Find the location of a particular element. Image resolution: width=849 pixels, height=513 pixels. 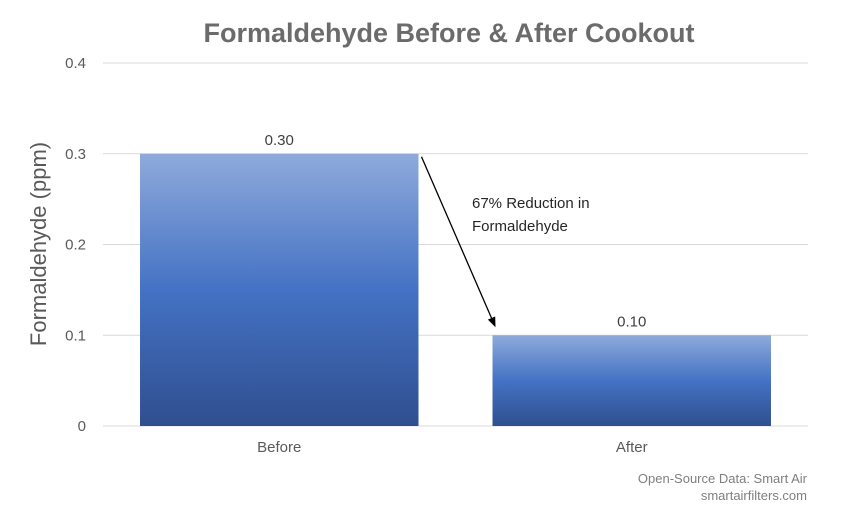

data-label: 0.10 is located at coordinates (631, 321).